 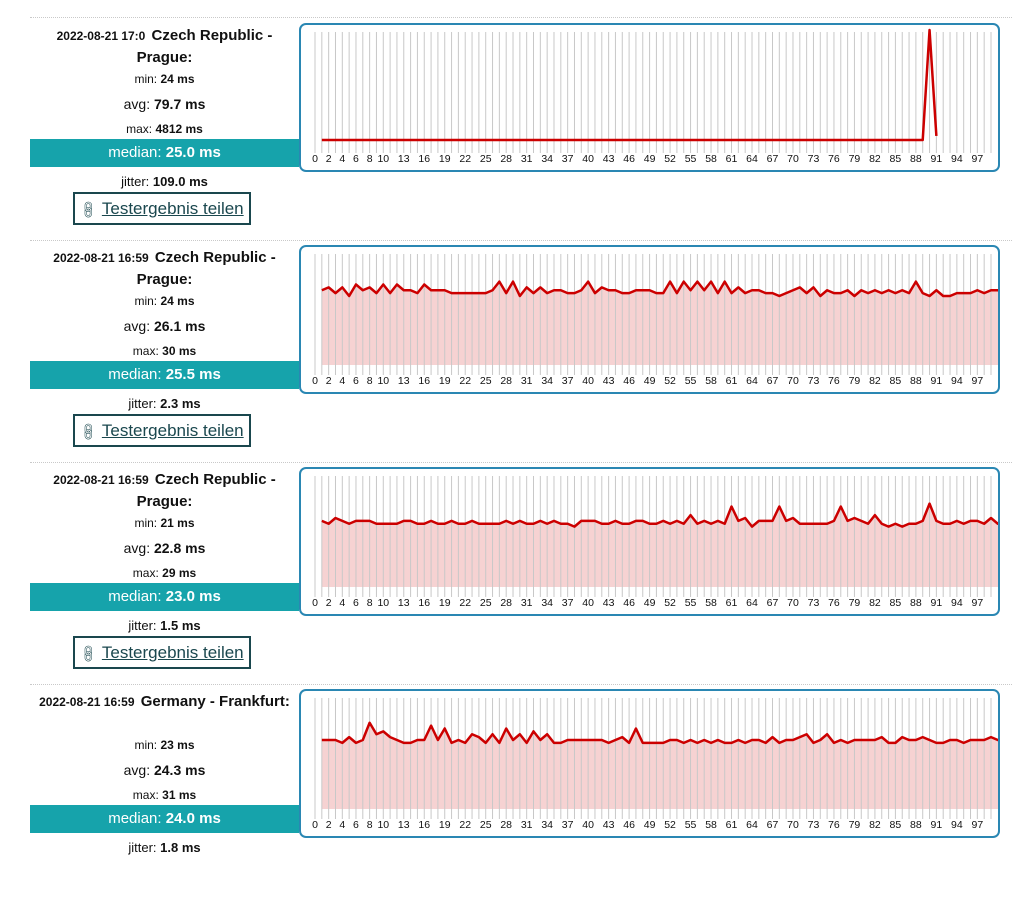 What do you see at coordinates (179, 326) in the screenshot?
I see `avg-value: 26.1 ms` at bounding box center [179, 326].